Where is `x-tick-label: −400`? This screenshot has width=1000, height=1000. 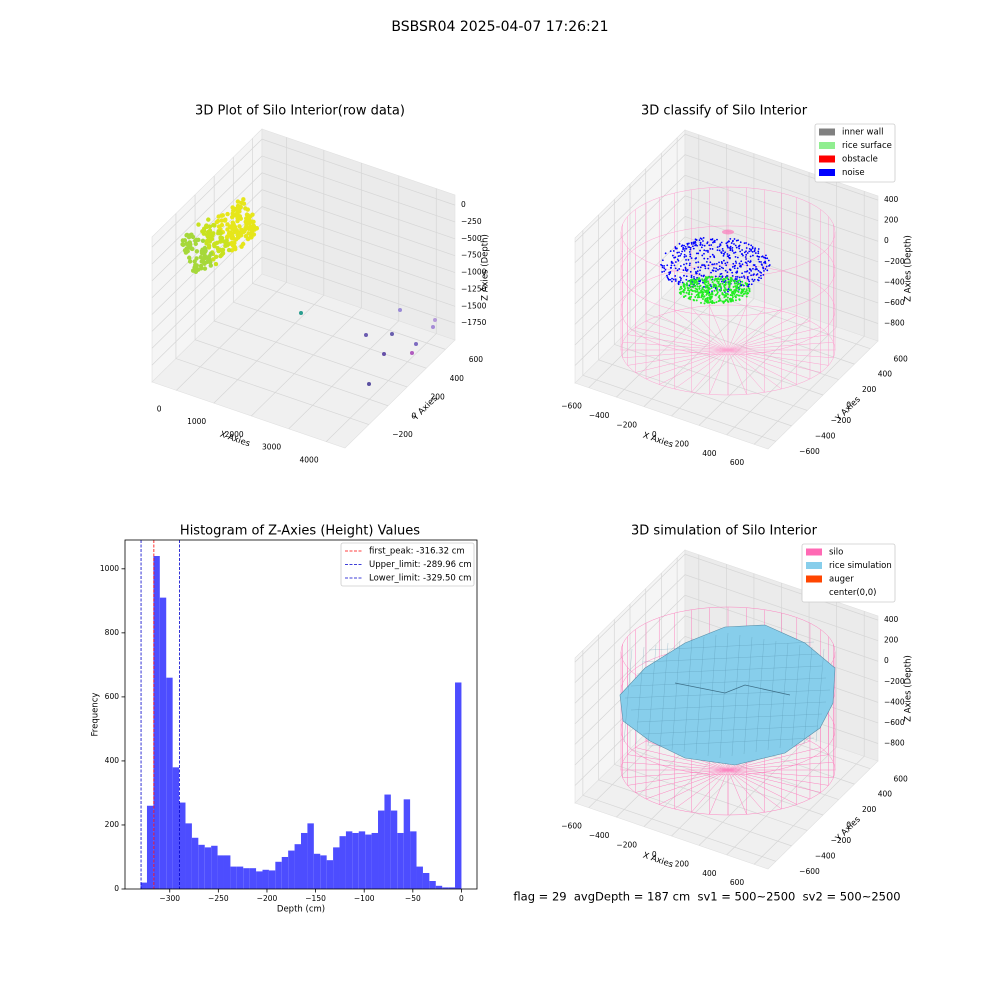 x-tick-label: −400 is located at coordinates (599, 415).